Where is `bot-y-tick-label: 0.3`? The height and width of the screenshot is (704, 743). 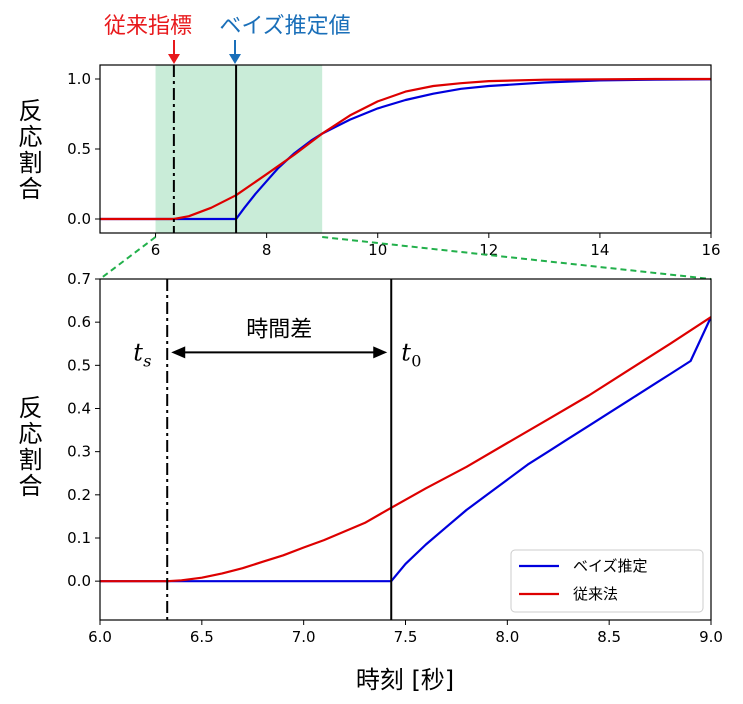
bot-y-tick-label: 0.3 is located at coordinates (79, 452).